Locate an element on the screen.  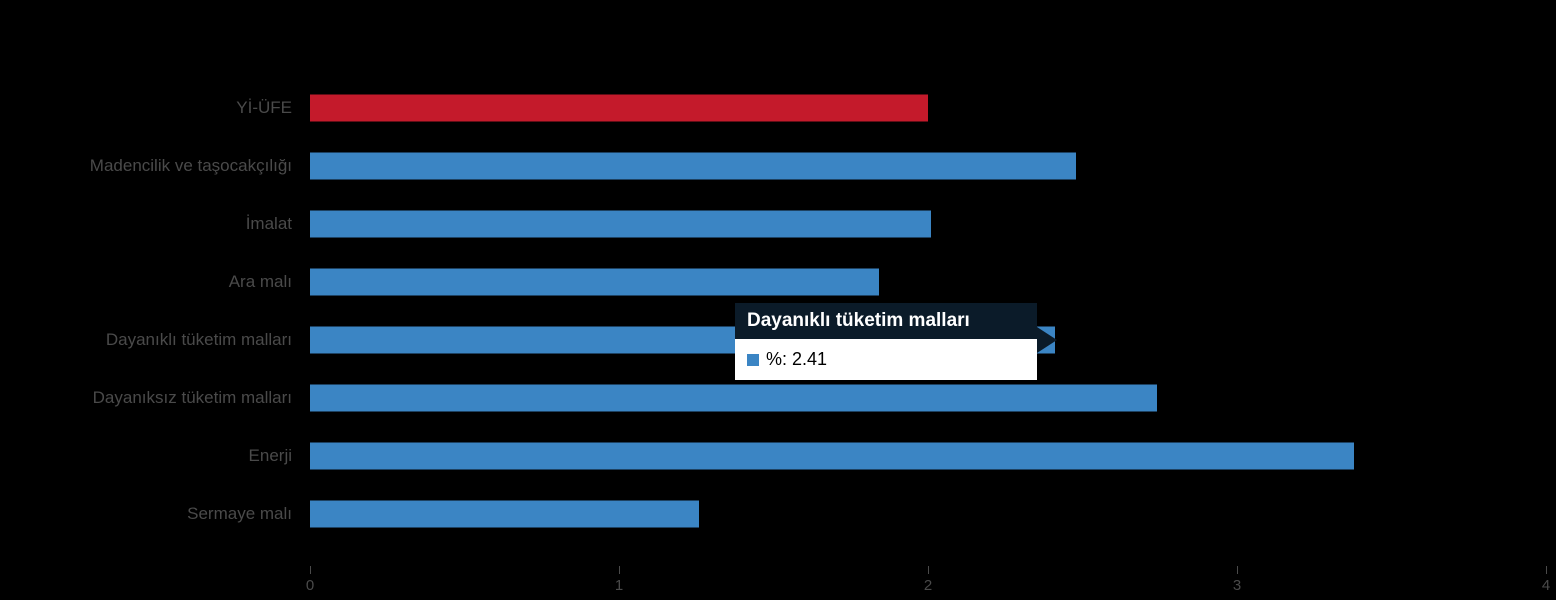
tooltip-value: %: 2.41 is located at coordinates (797, 359).